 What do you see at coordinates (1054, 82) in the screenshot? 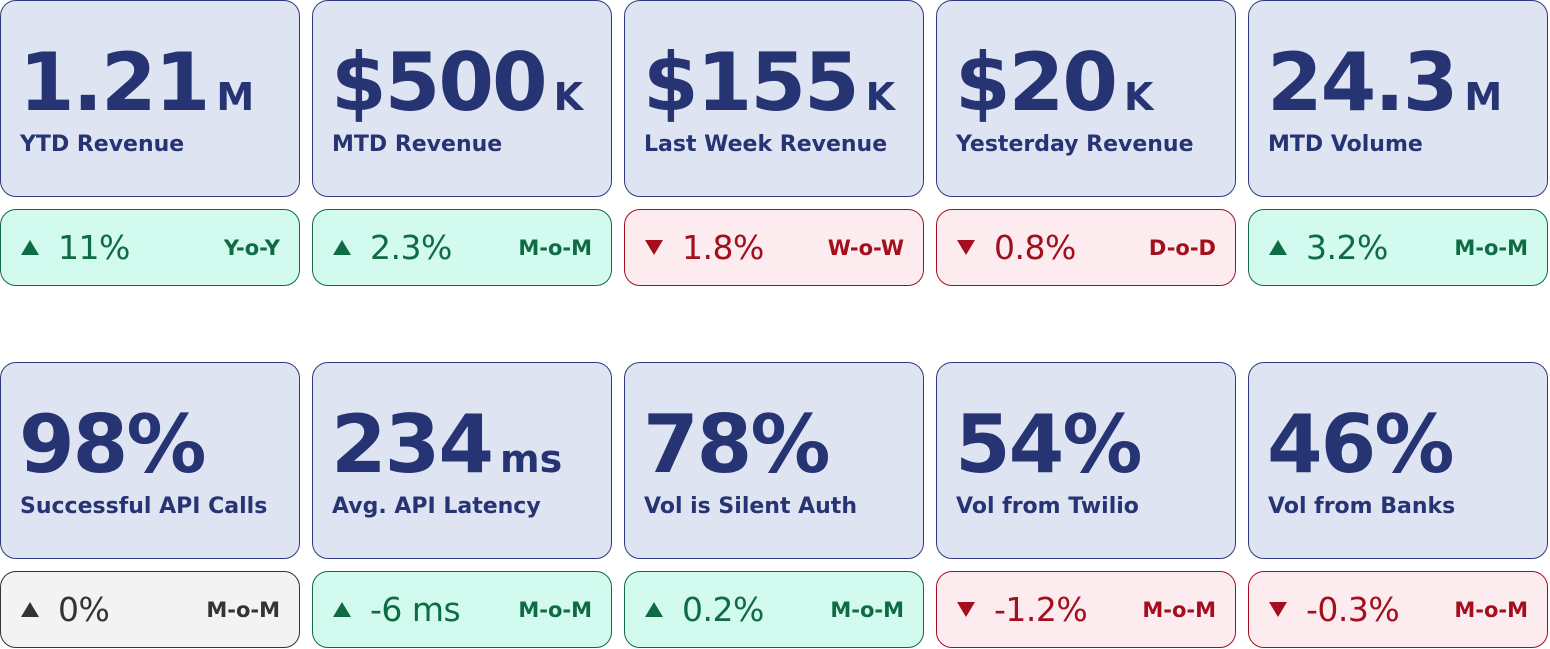
I see `kpi-value: $20 K` at bounding box center [1054, 82].